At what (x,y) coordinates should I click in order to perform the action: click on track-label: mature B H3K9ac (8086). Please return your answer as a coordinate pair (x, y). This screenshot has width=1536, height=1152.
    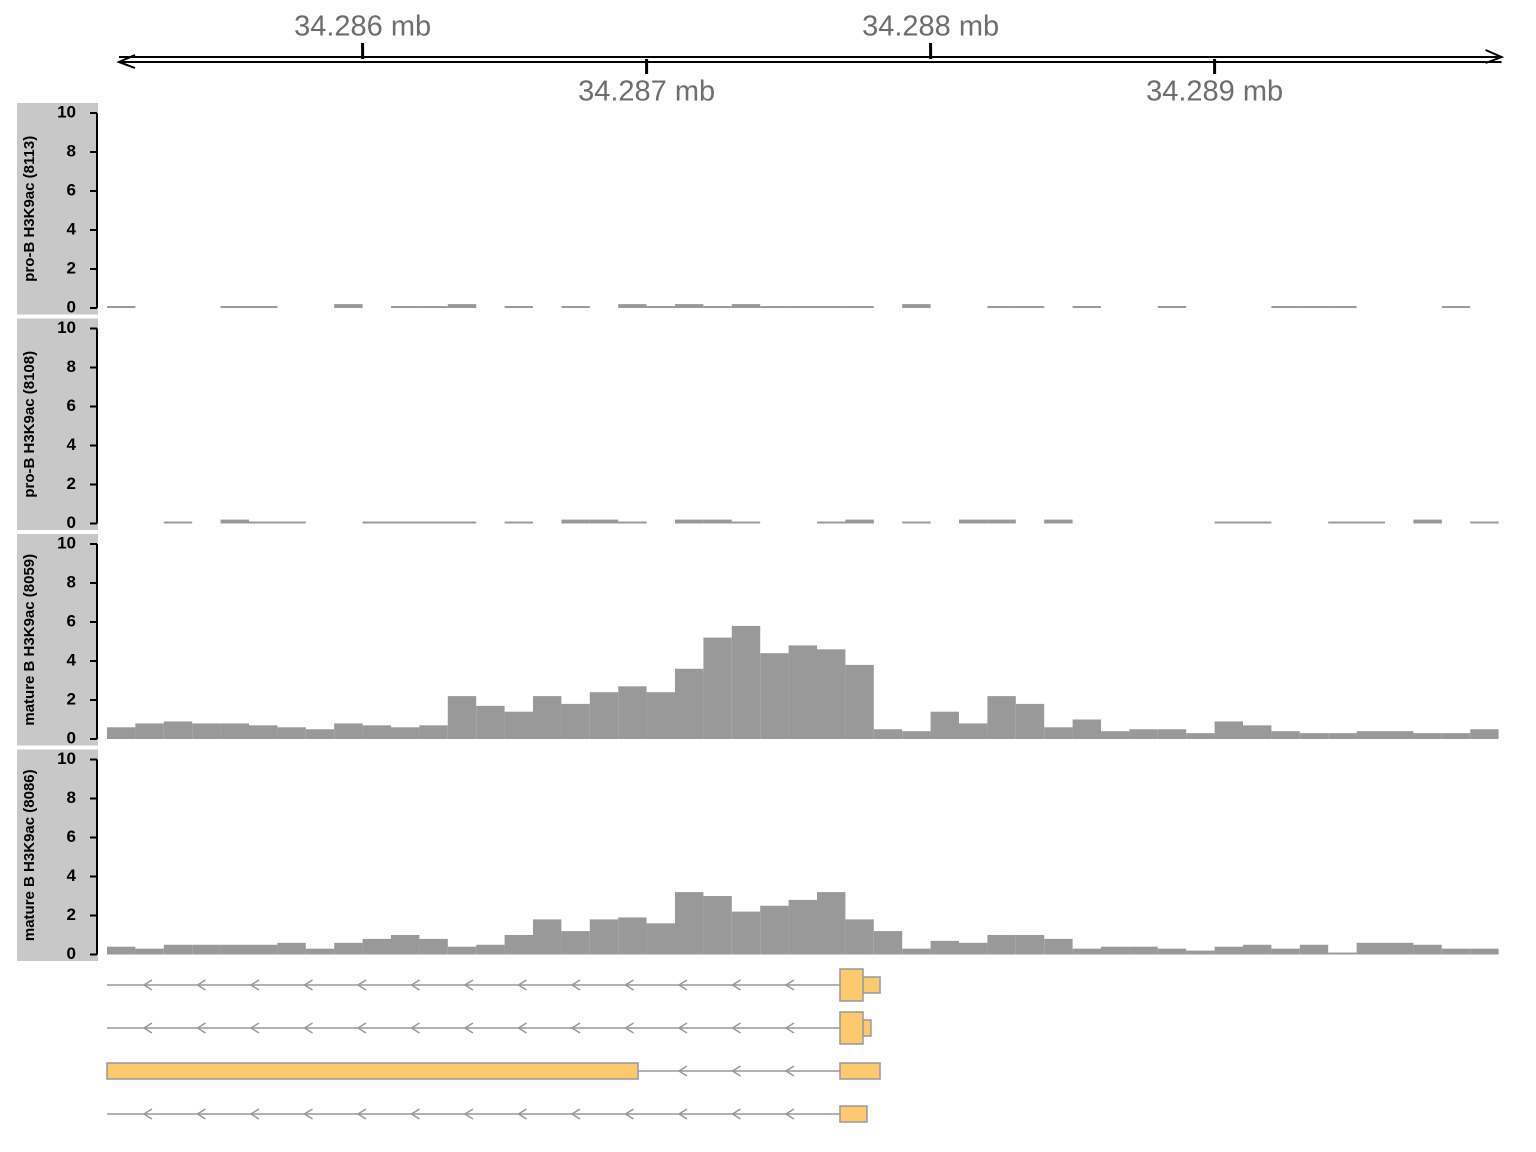
    Looking at the image, I should click on (29, 855).